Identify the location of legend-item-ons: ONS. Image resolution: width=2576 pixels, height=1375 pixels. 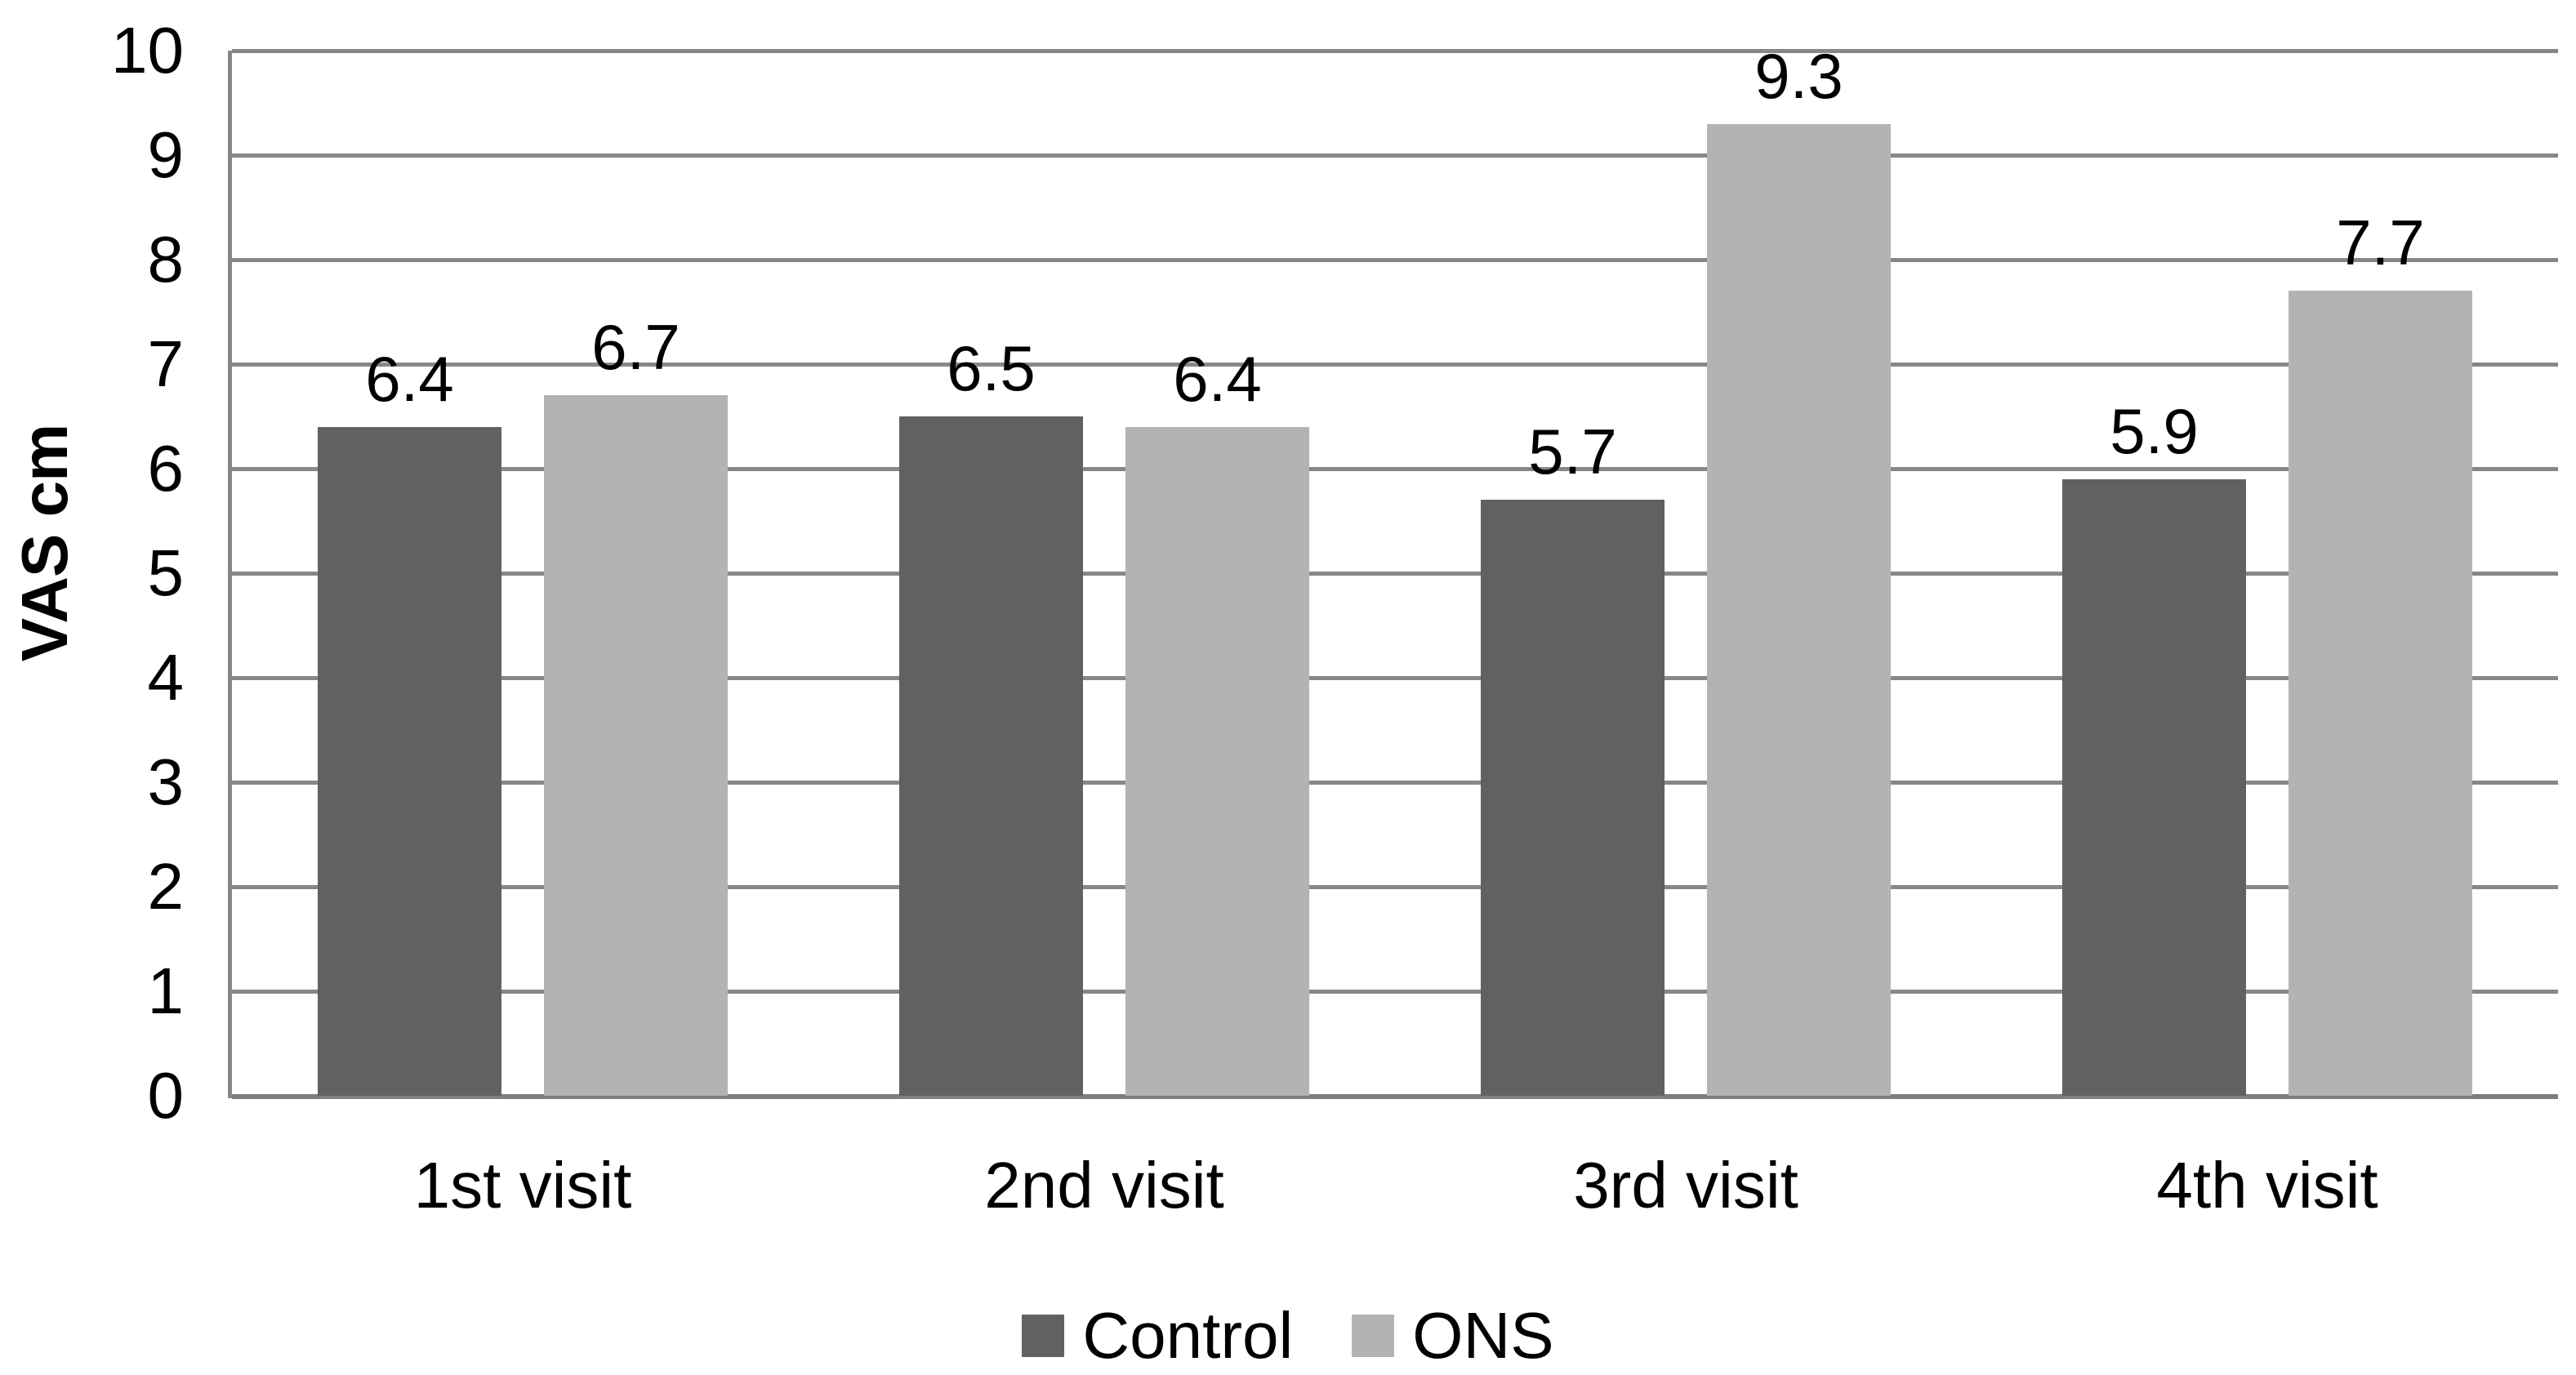
(1453, 1335).